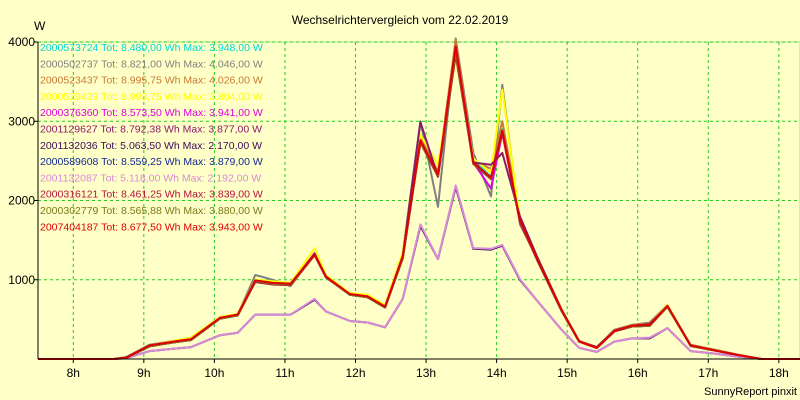 The width and height of the screenshot is (800, 400). What do you see at coordinates (23, 161) in the screenshot?
I see `y-axis-ticks: 1000 2000 3000 4000` at bounding box center [23, 161].